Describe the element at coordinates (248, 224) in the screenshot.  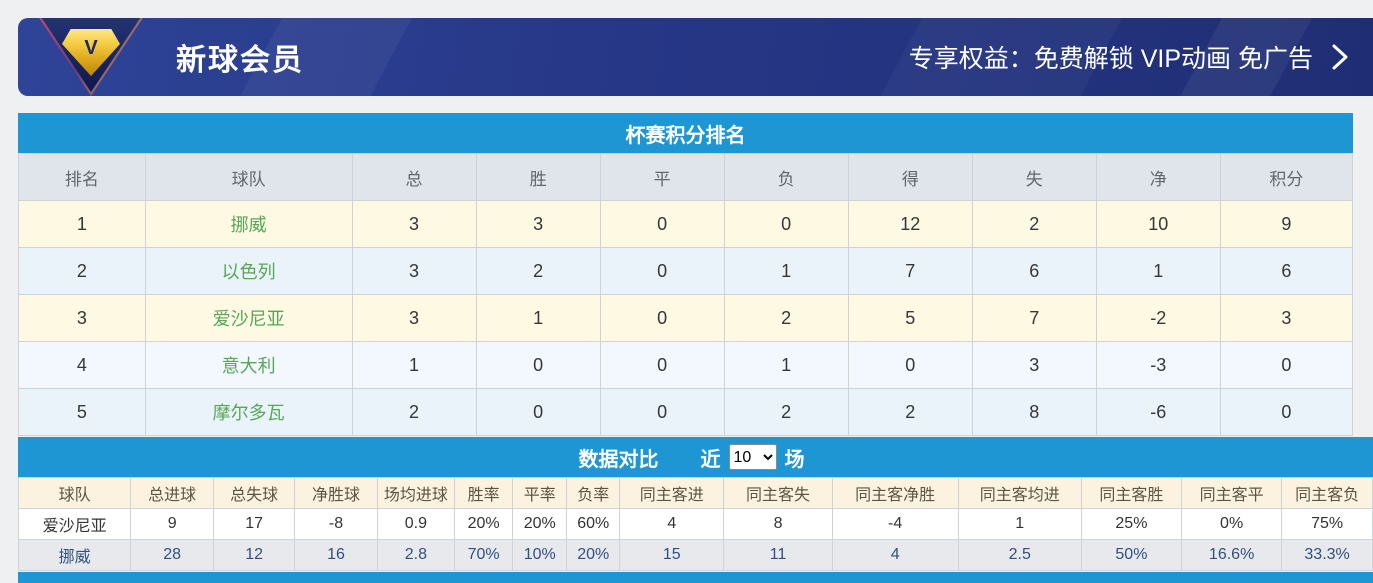
I see `team-link: 挪威` at that location.